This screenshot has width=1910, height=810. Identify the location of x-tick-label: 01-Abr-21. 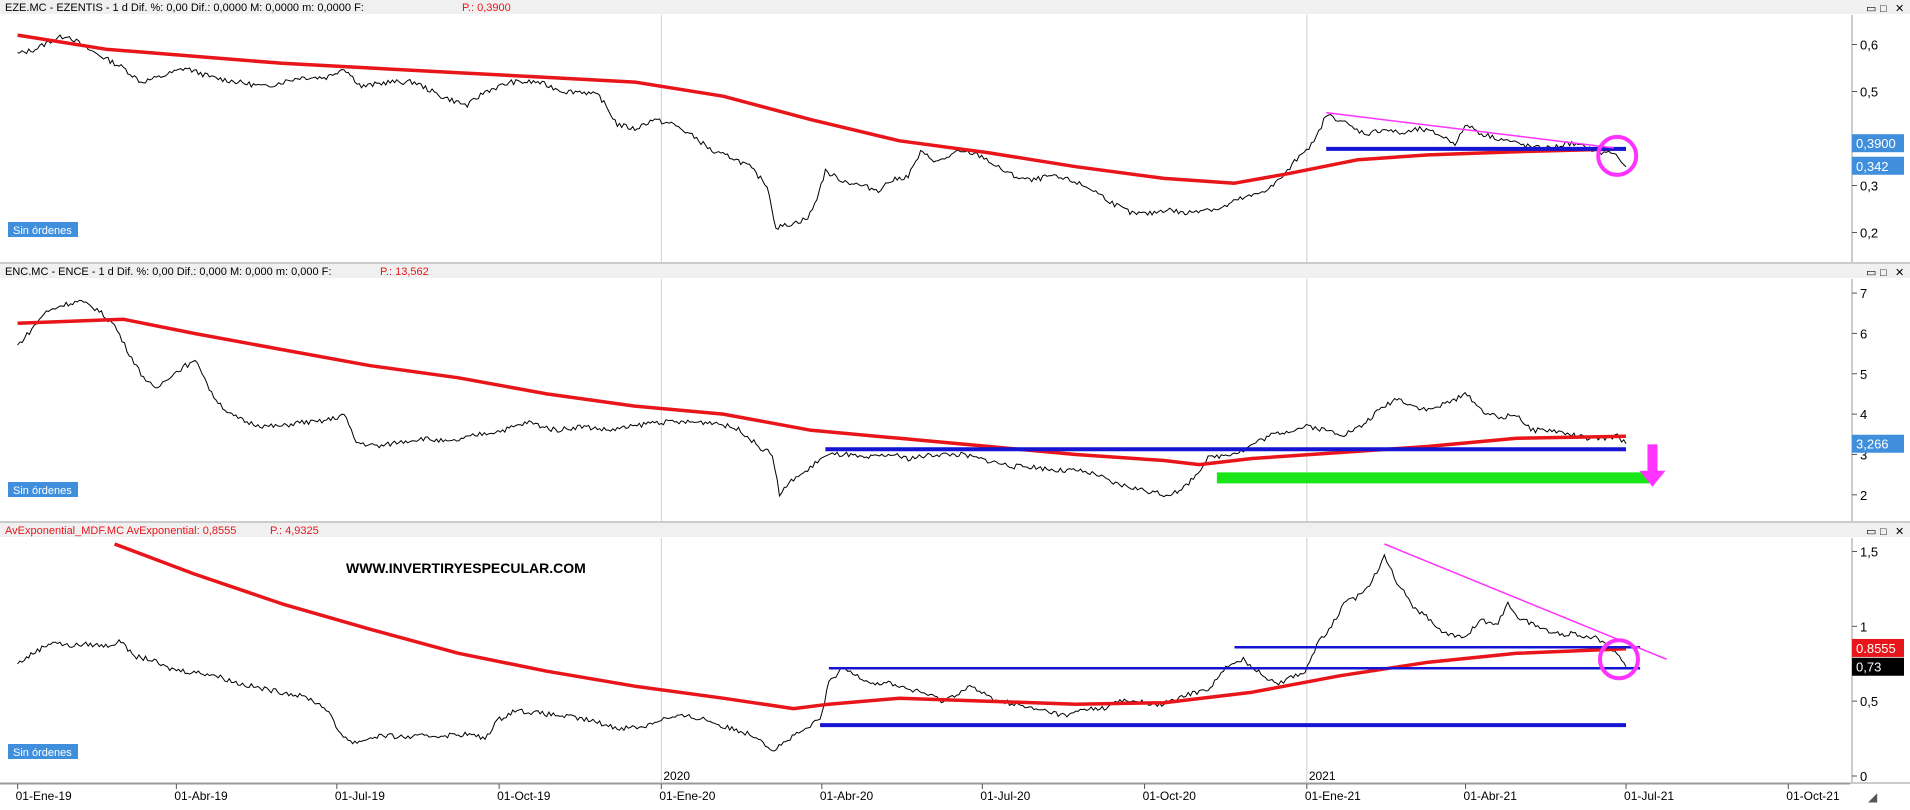
(1491, 796).